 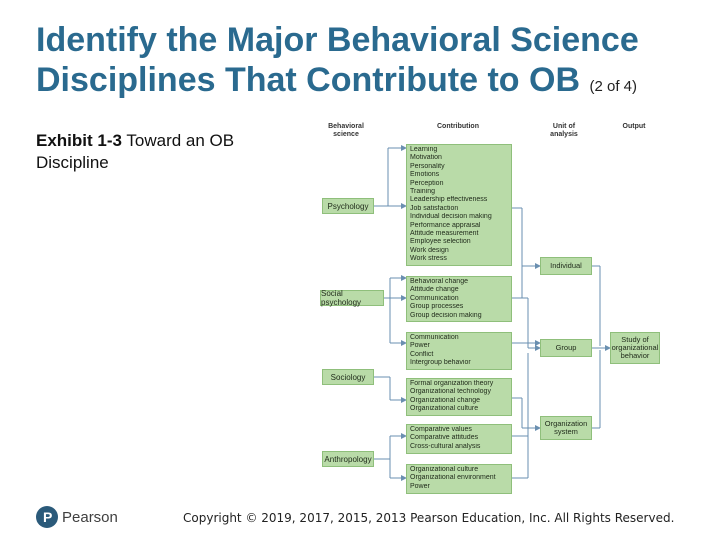 I want to click on contribution-item: Training, so click(x=423, y=192).